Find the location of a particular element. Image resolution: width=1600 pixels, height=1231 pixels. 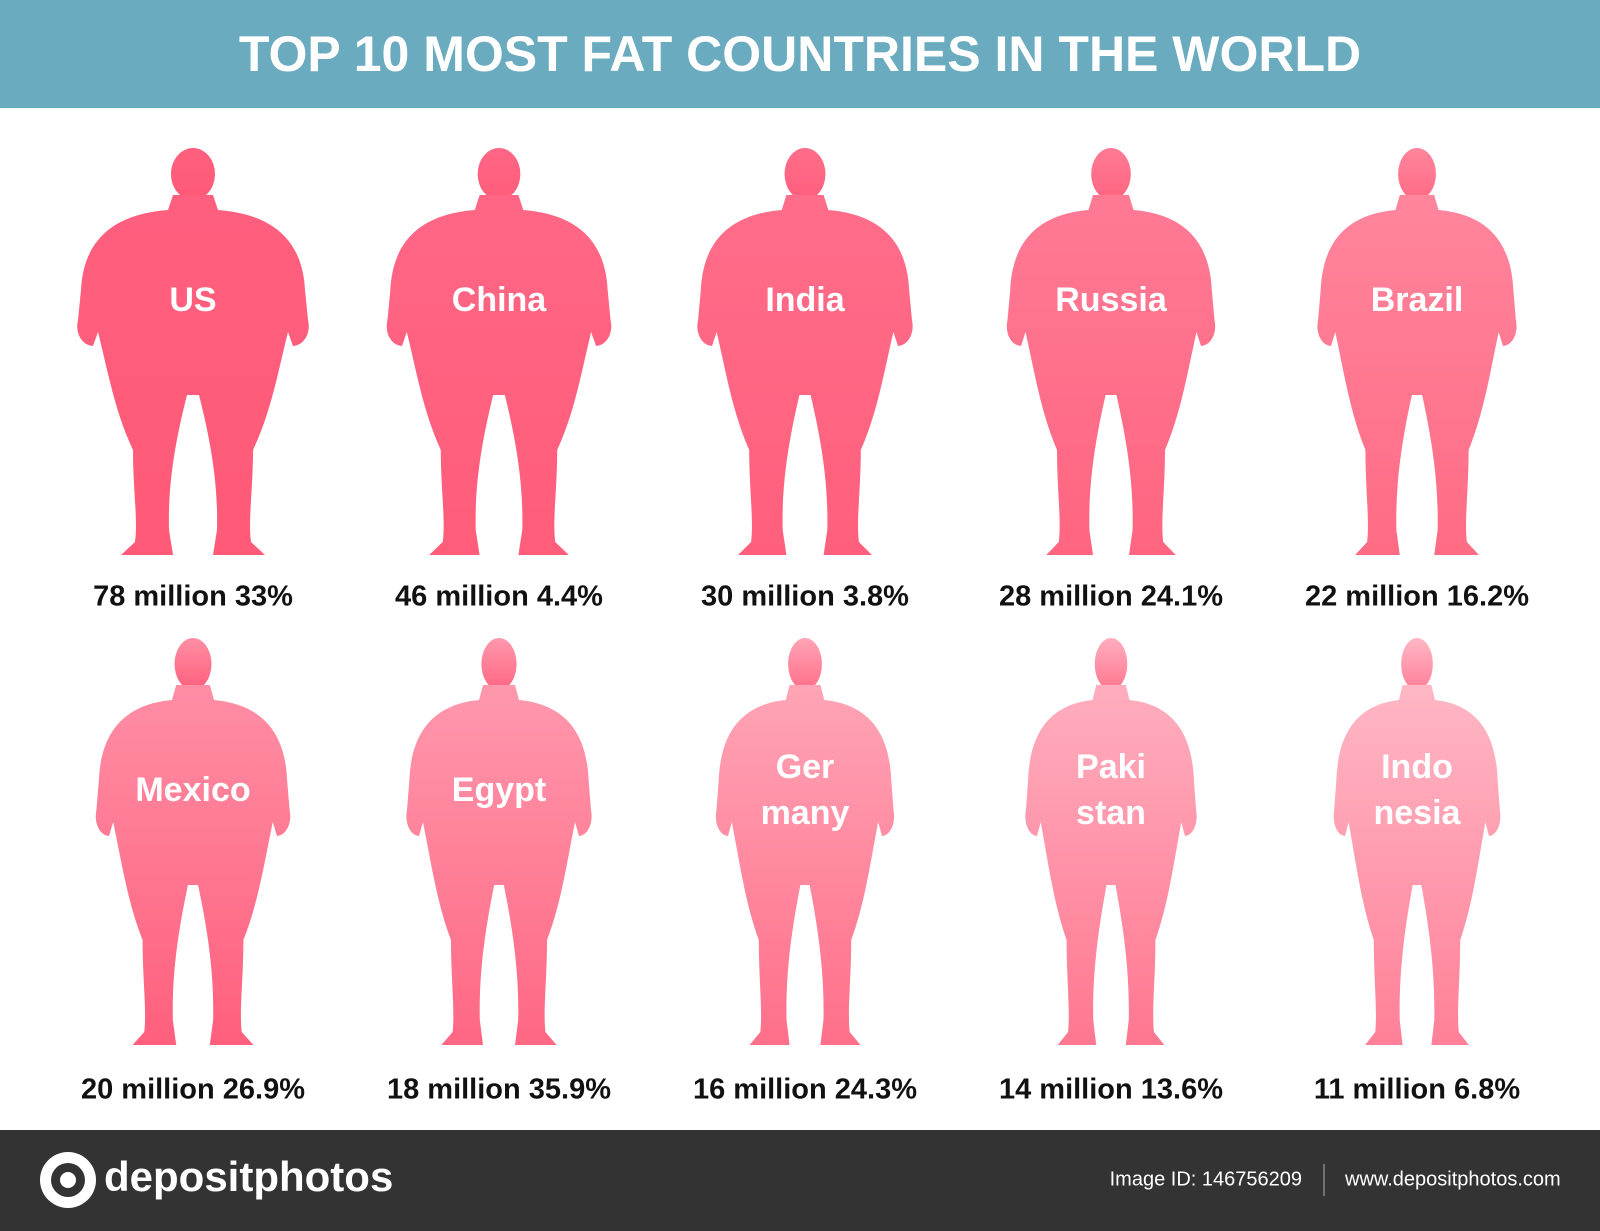

country-label: India is located at coordinates (805, 300).